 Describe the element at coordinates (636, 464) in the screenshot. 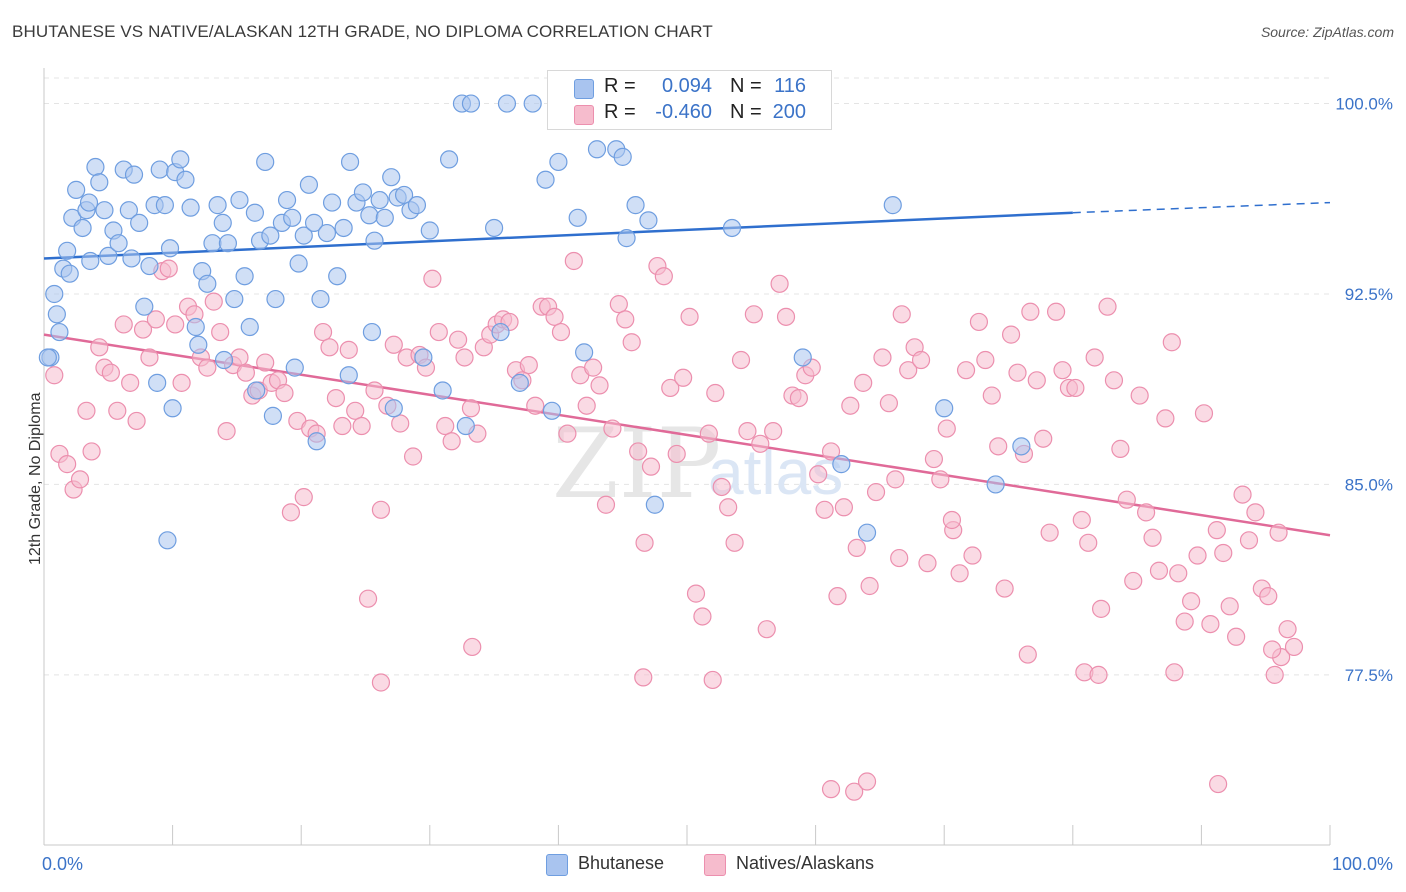

I see `watermark-zip: ZIP` at that location.